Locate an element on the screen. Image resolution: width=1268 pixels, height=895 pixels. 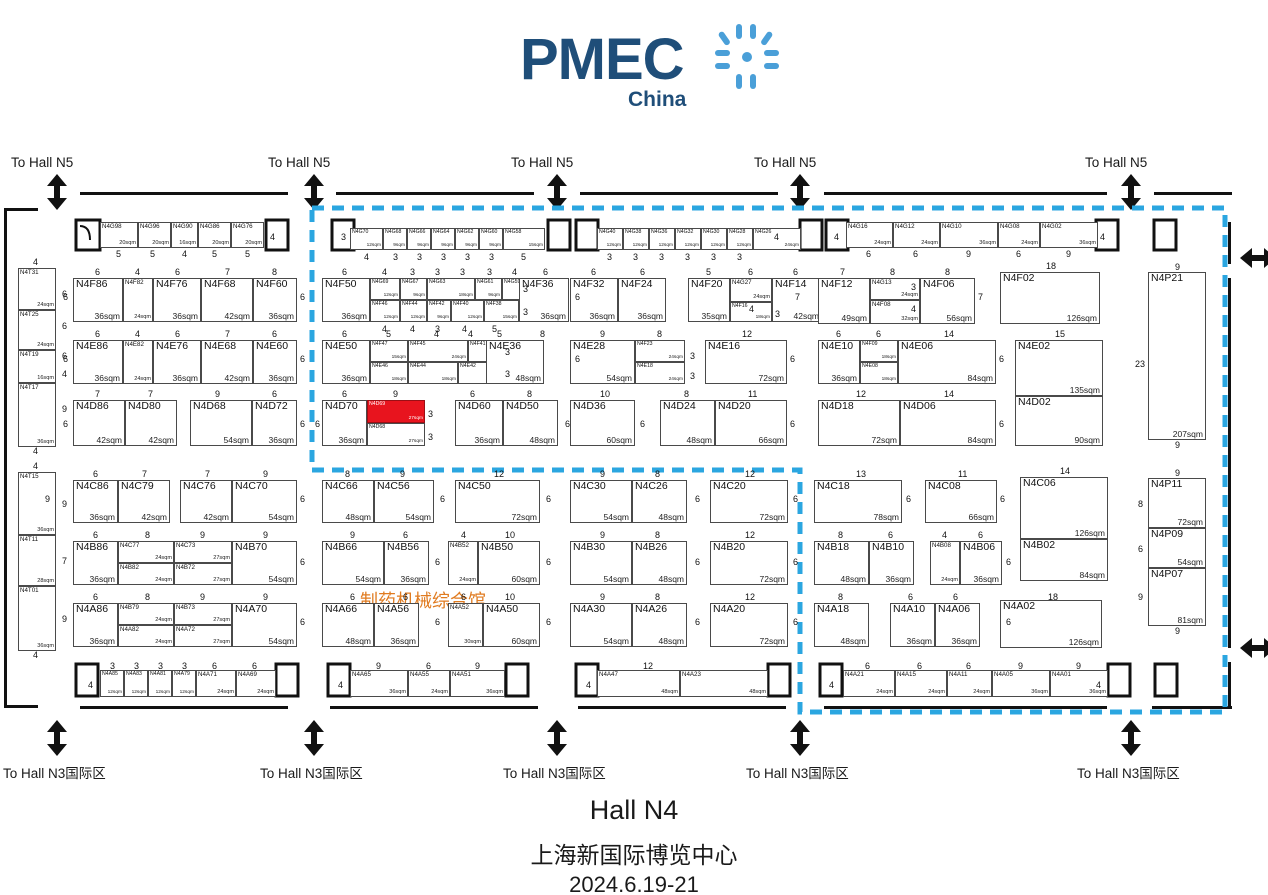
booth-n4d69: N4D69 27sqm is located at coordinates (396, 411).